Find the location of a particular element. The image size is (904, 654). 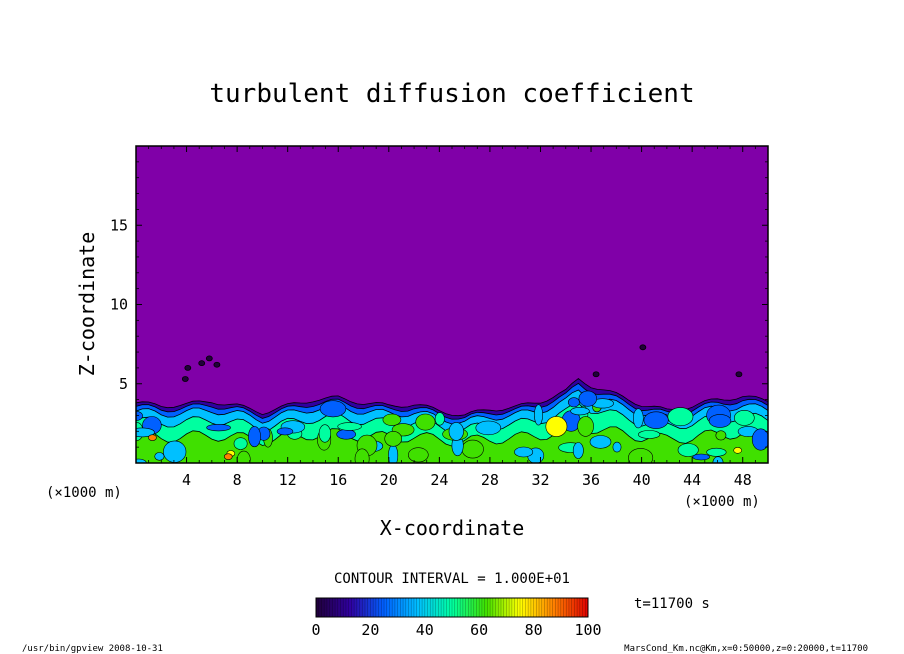

colorbar-tick-label: 80 is located at coordinates (534, 630).